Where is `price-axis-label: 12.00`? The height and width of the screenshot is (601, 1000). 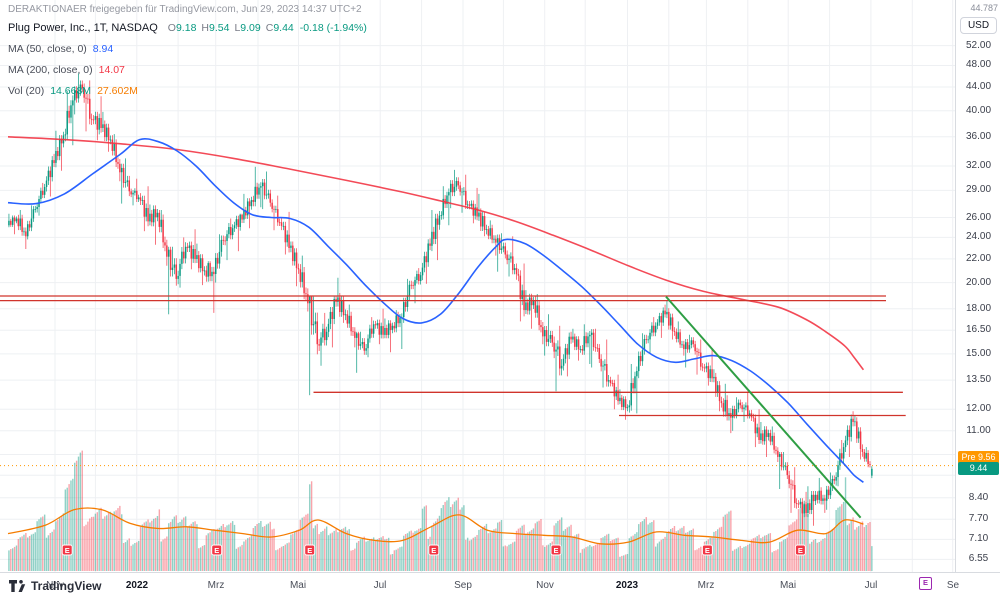 price-axis-label: 12.00 is located at coordinates (978, 408).